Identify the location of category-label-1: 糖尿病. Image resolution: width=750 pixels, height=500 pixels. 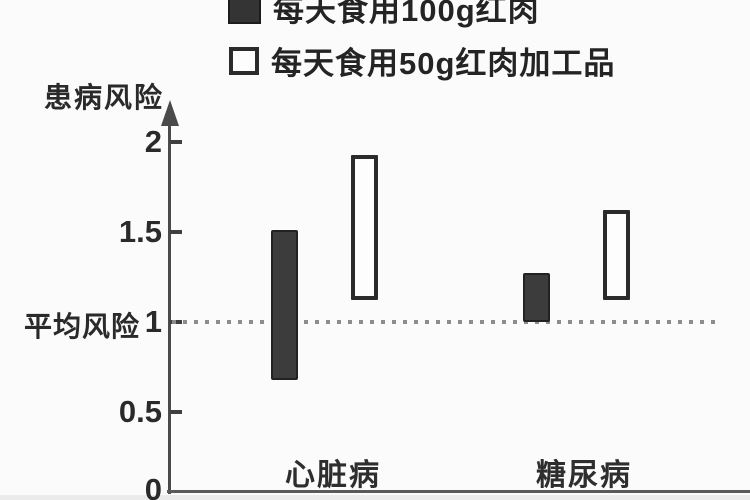
(584, 475).